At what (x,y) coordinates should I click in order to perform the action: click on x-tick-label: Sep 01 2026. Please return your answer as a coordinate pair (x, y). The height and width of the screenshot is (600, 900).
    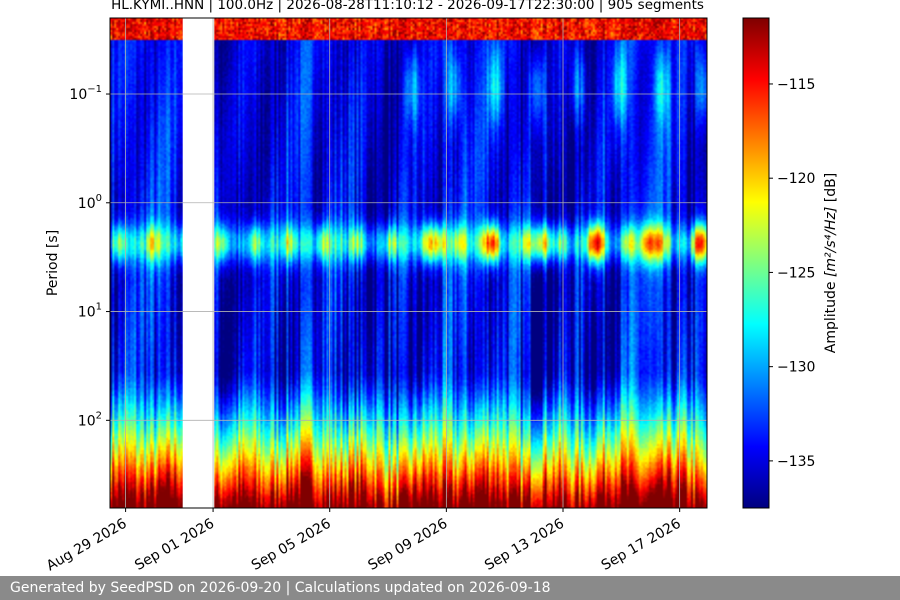
    Looking at the image, I should click on (174, 545).